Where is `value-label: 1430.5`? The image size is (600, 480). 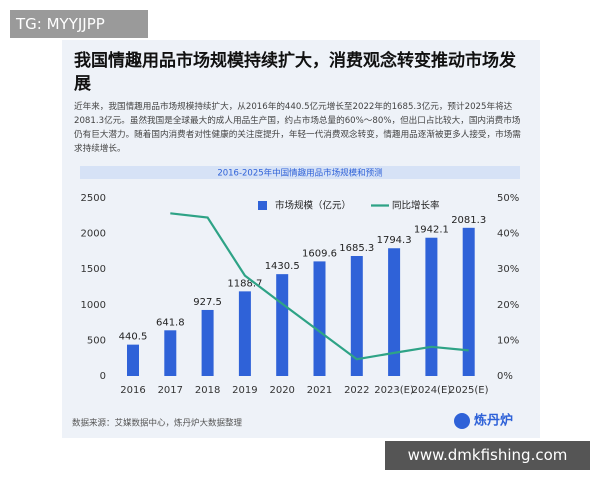
value-label: 1430.5 is located at coordinates (282, 266).